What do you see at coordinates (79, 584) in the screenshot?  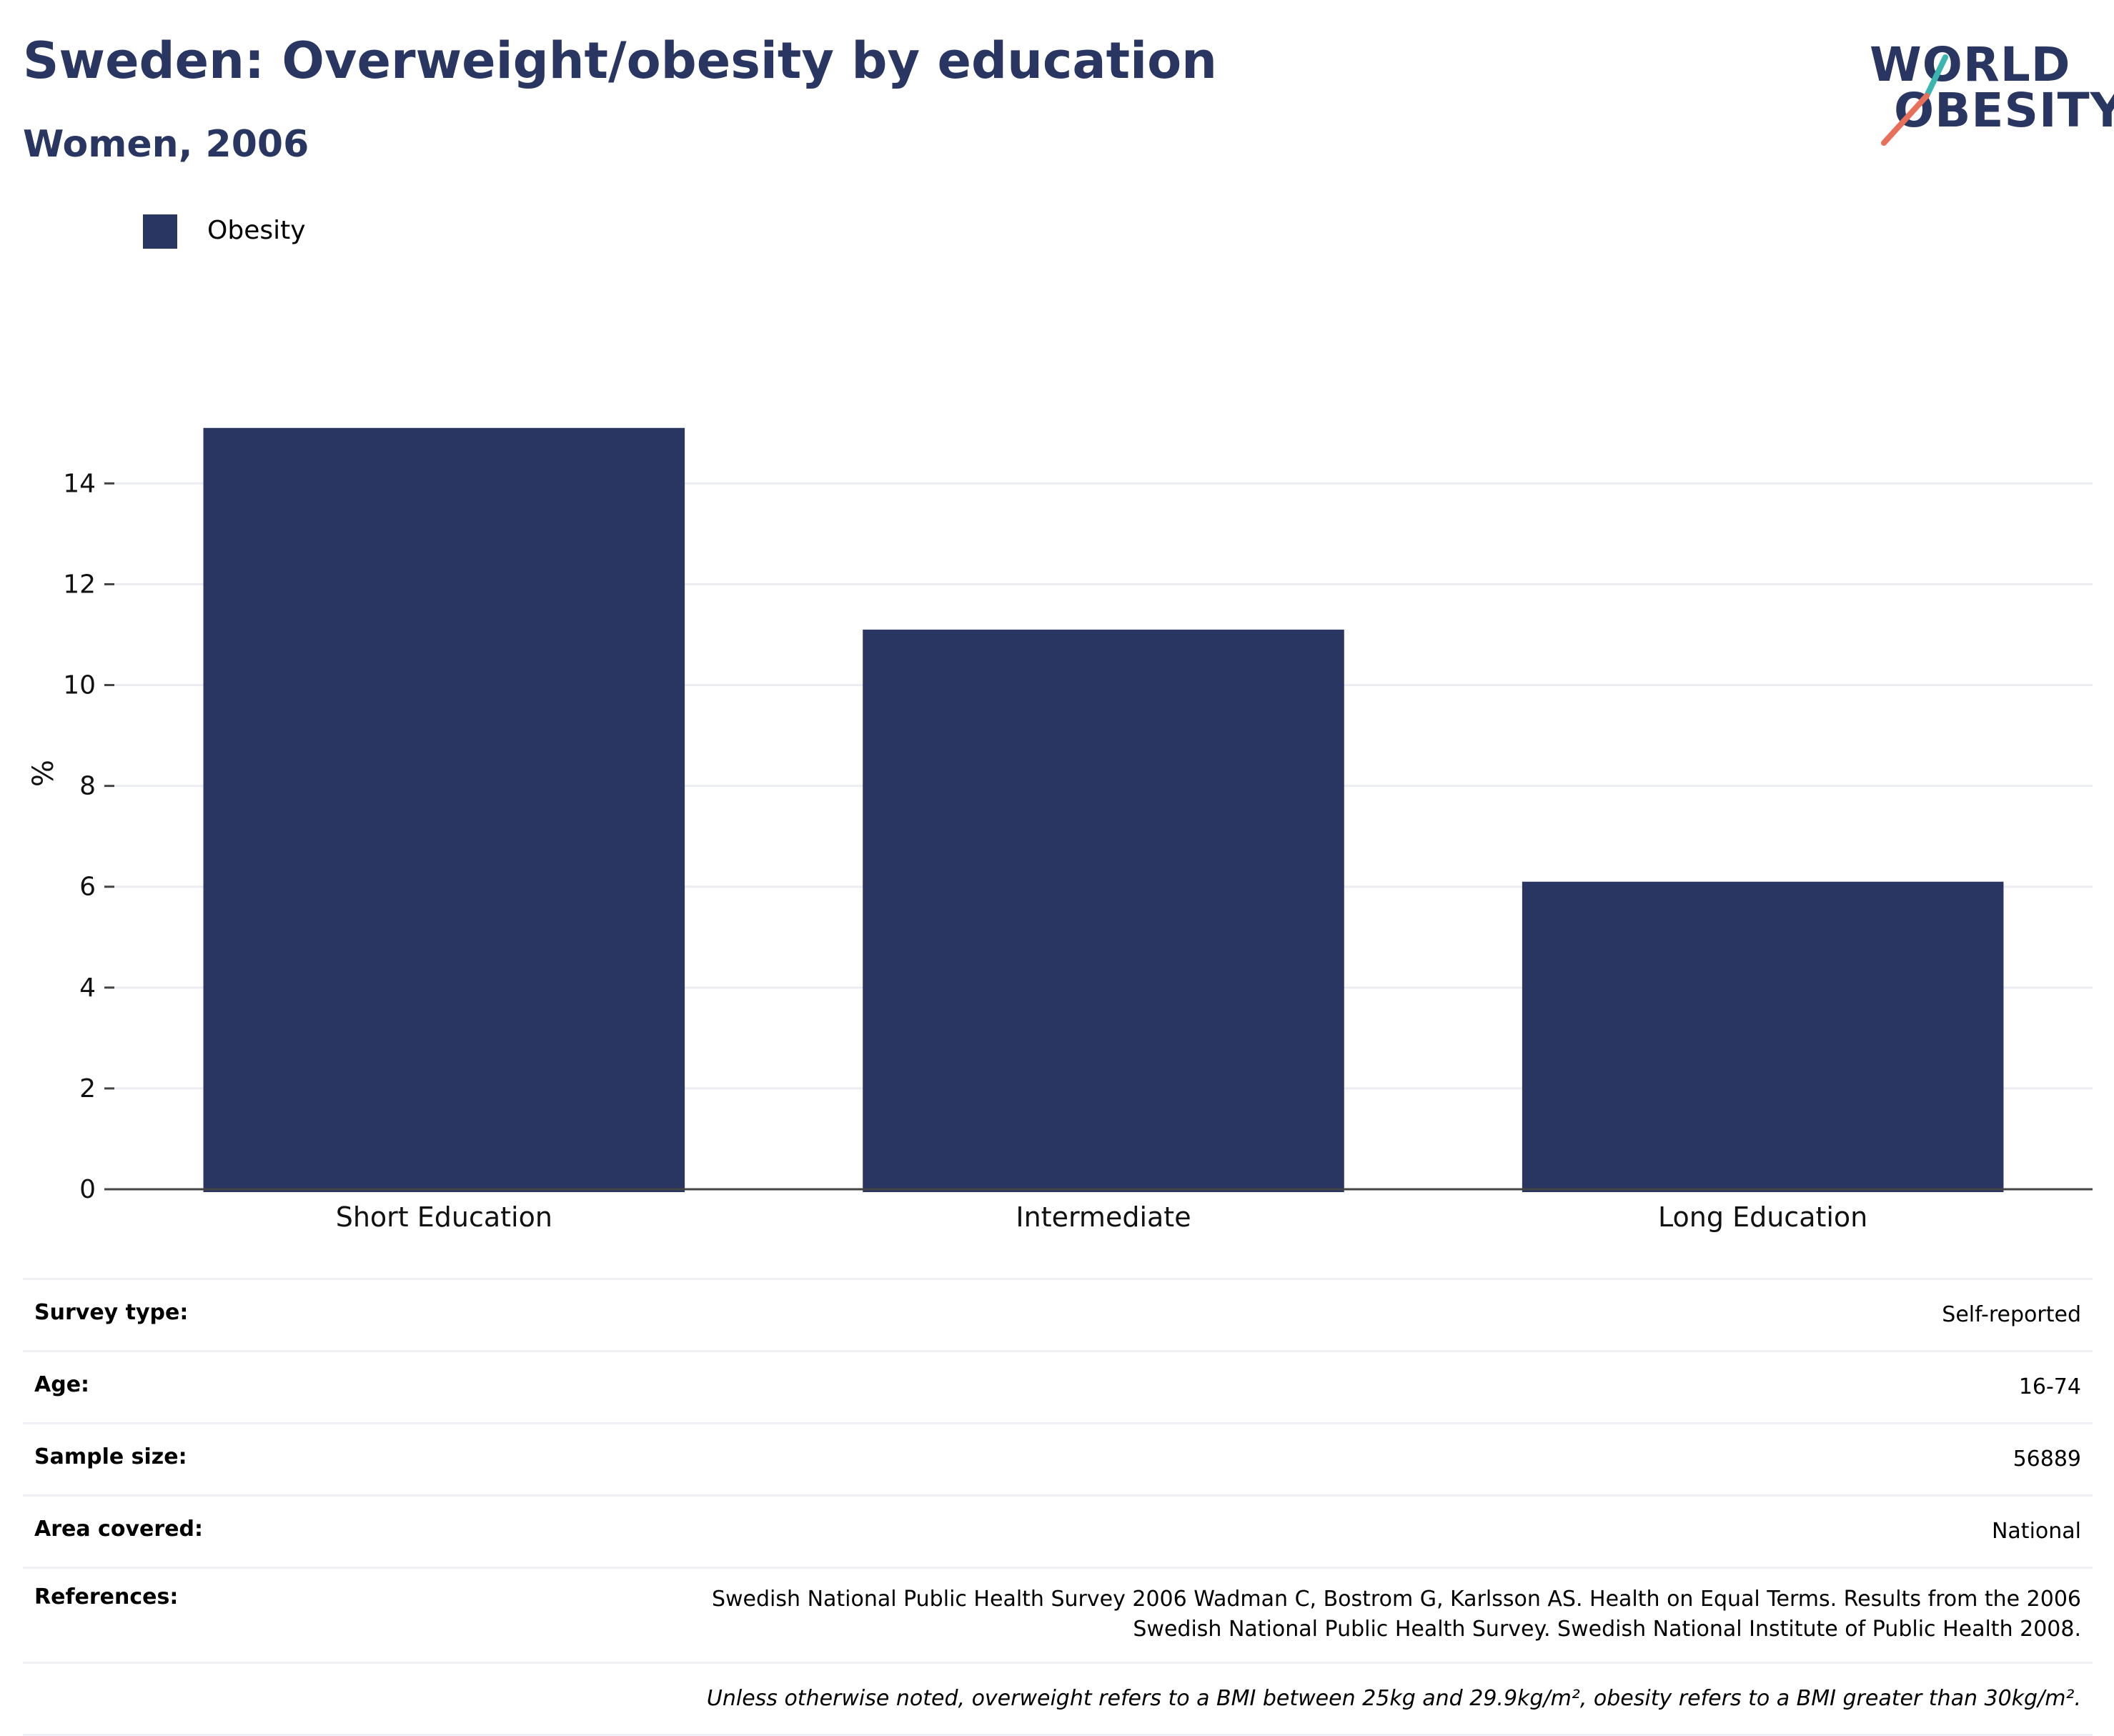 I see `y-tick-label: 12` at bounding box center [79, 584].